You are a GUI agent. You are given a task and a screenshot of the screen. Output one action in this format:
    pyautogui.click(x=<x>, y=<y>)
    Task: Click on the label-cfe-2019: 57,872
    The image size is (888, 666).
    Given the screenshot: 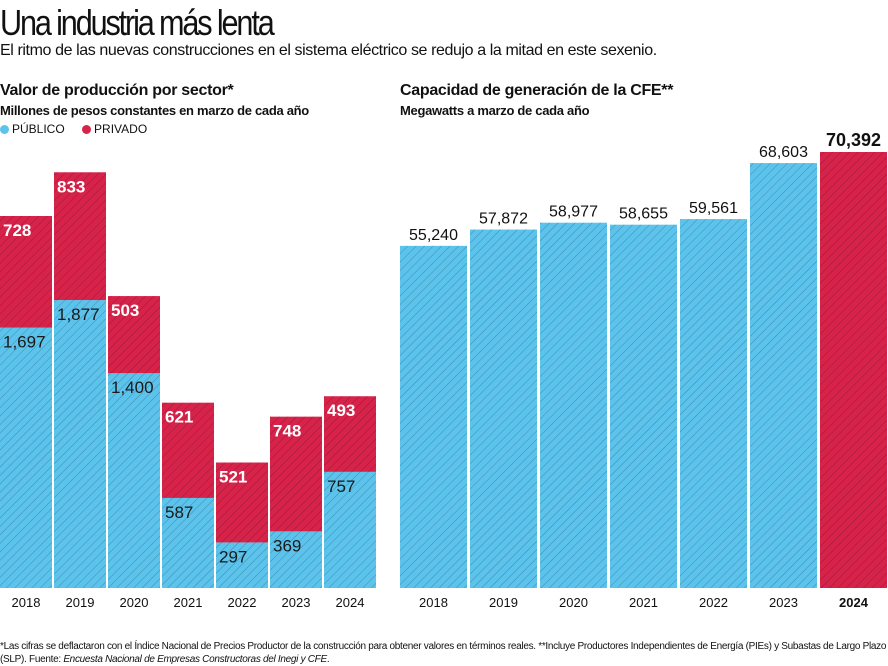 What is the action you would take?
    pyautogui.click(x=503, y=219)
    